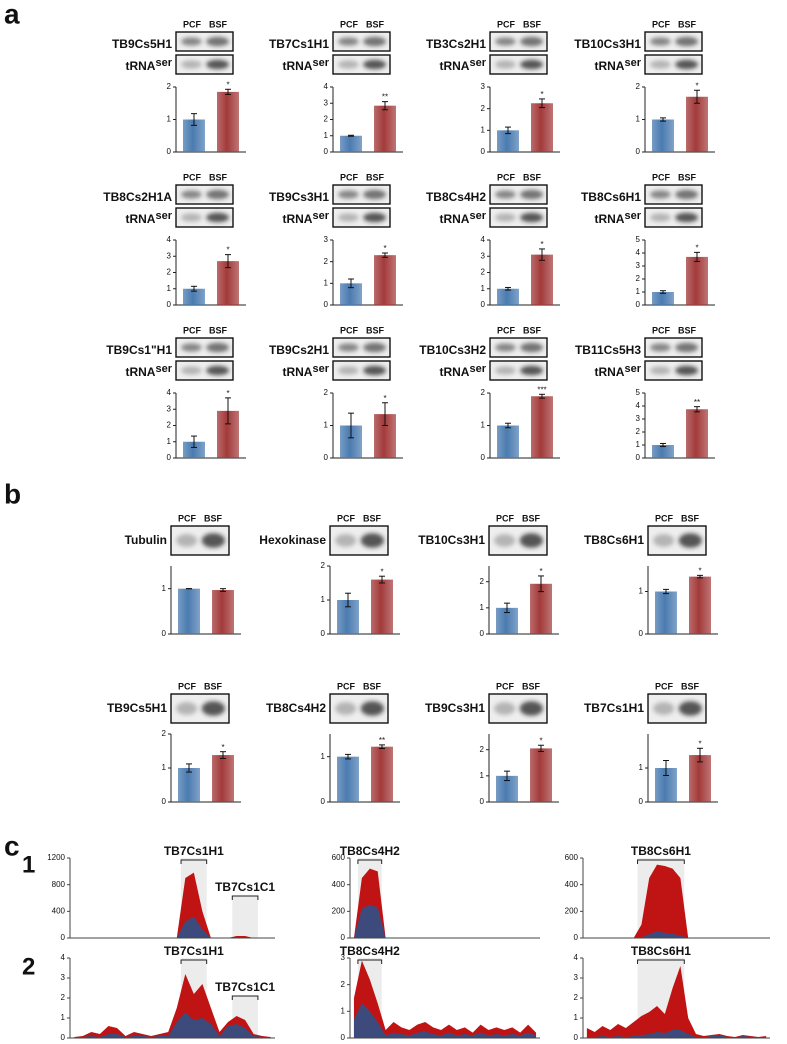 Image resolution: width=787 pixels, height=1044 pixels. Describe the element at coordinates (28, 966) in the screenshot. I see `panel-label: 2` at that location.